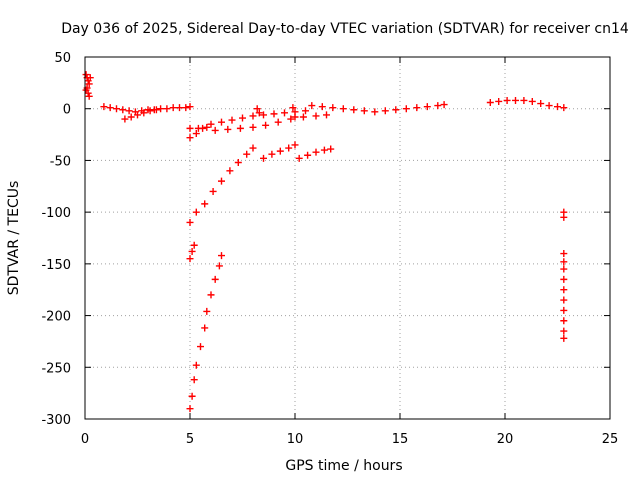 The height and width of the screenshot is (480, 640). Describe the element at coordinates (400, 439) in the screenshot. I see `x-tick-label: 15` at that location.